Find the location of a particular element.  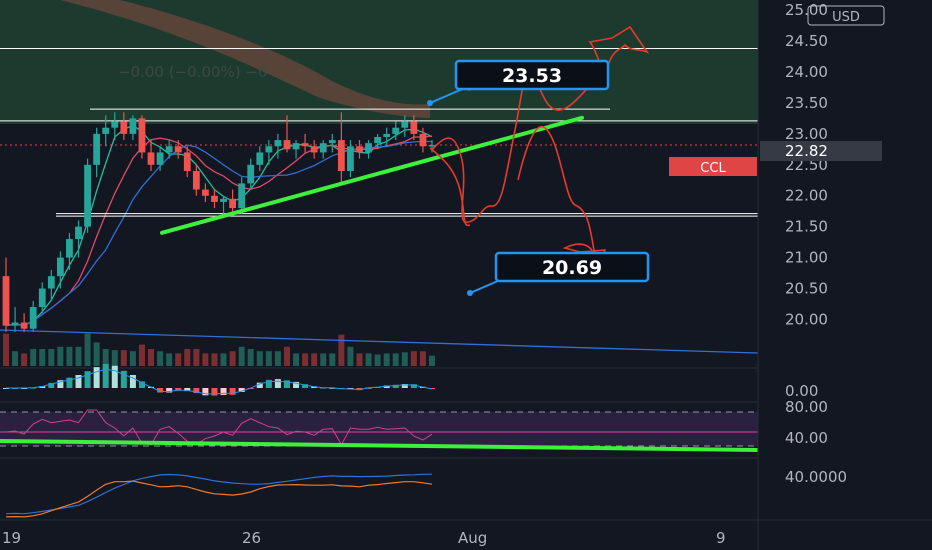

time-label: 19 is located at coordinates (11, 538).